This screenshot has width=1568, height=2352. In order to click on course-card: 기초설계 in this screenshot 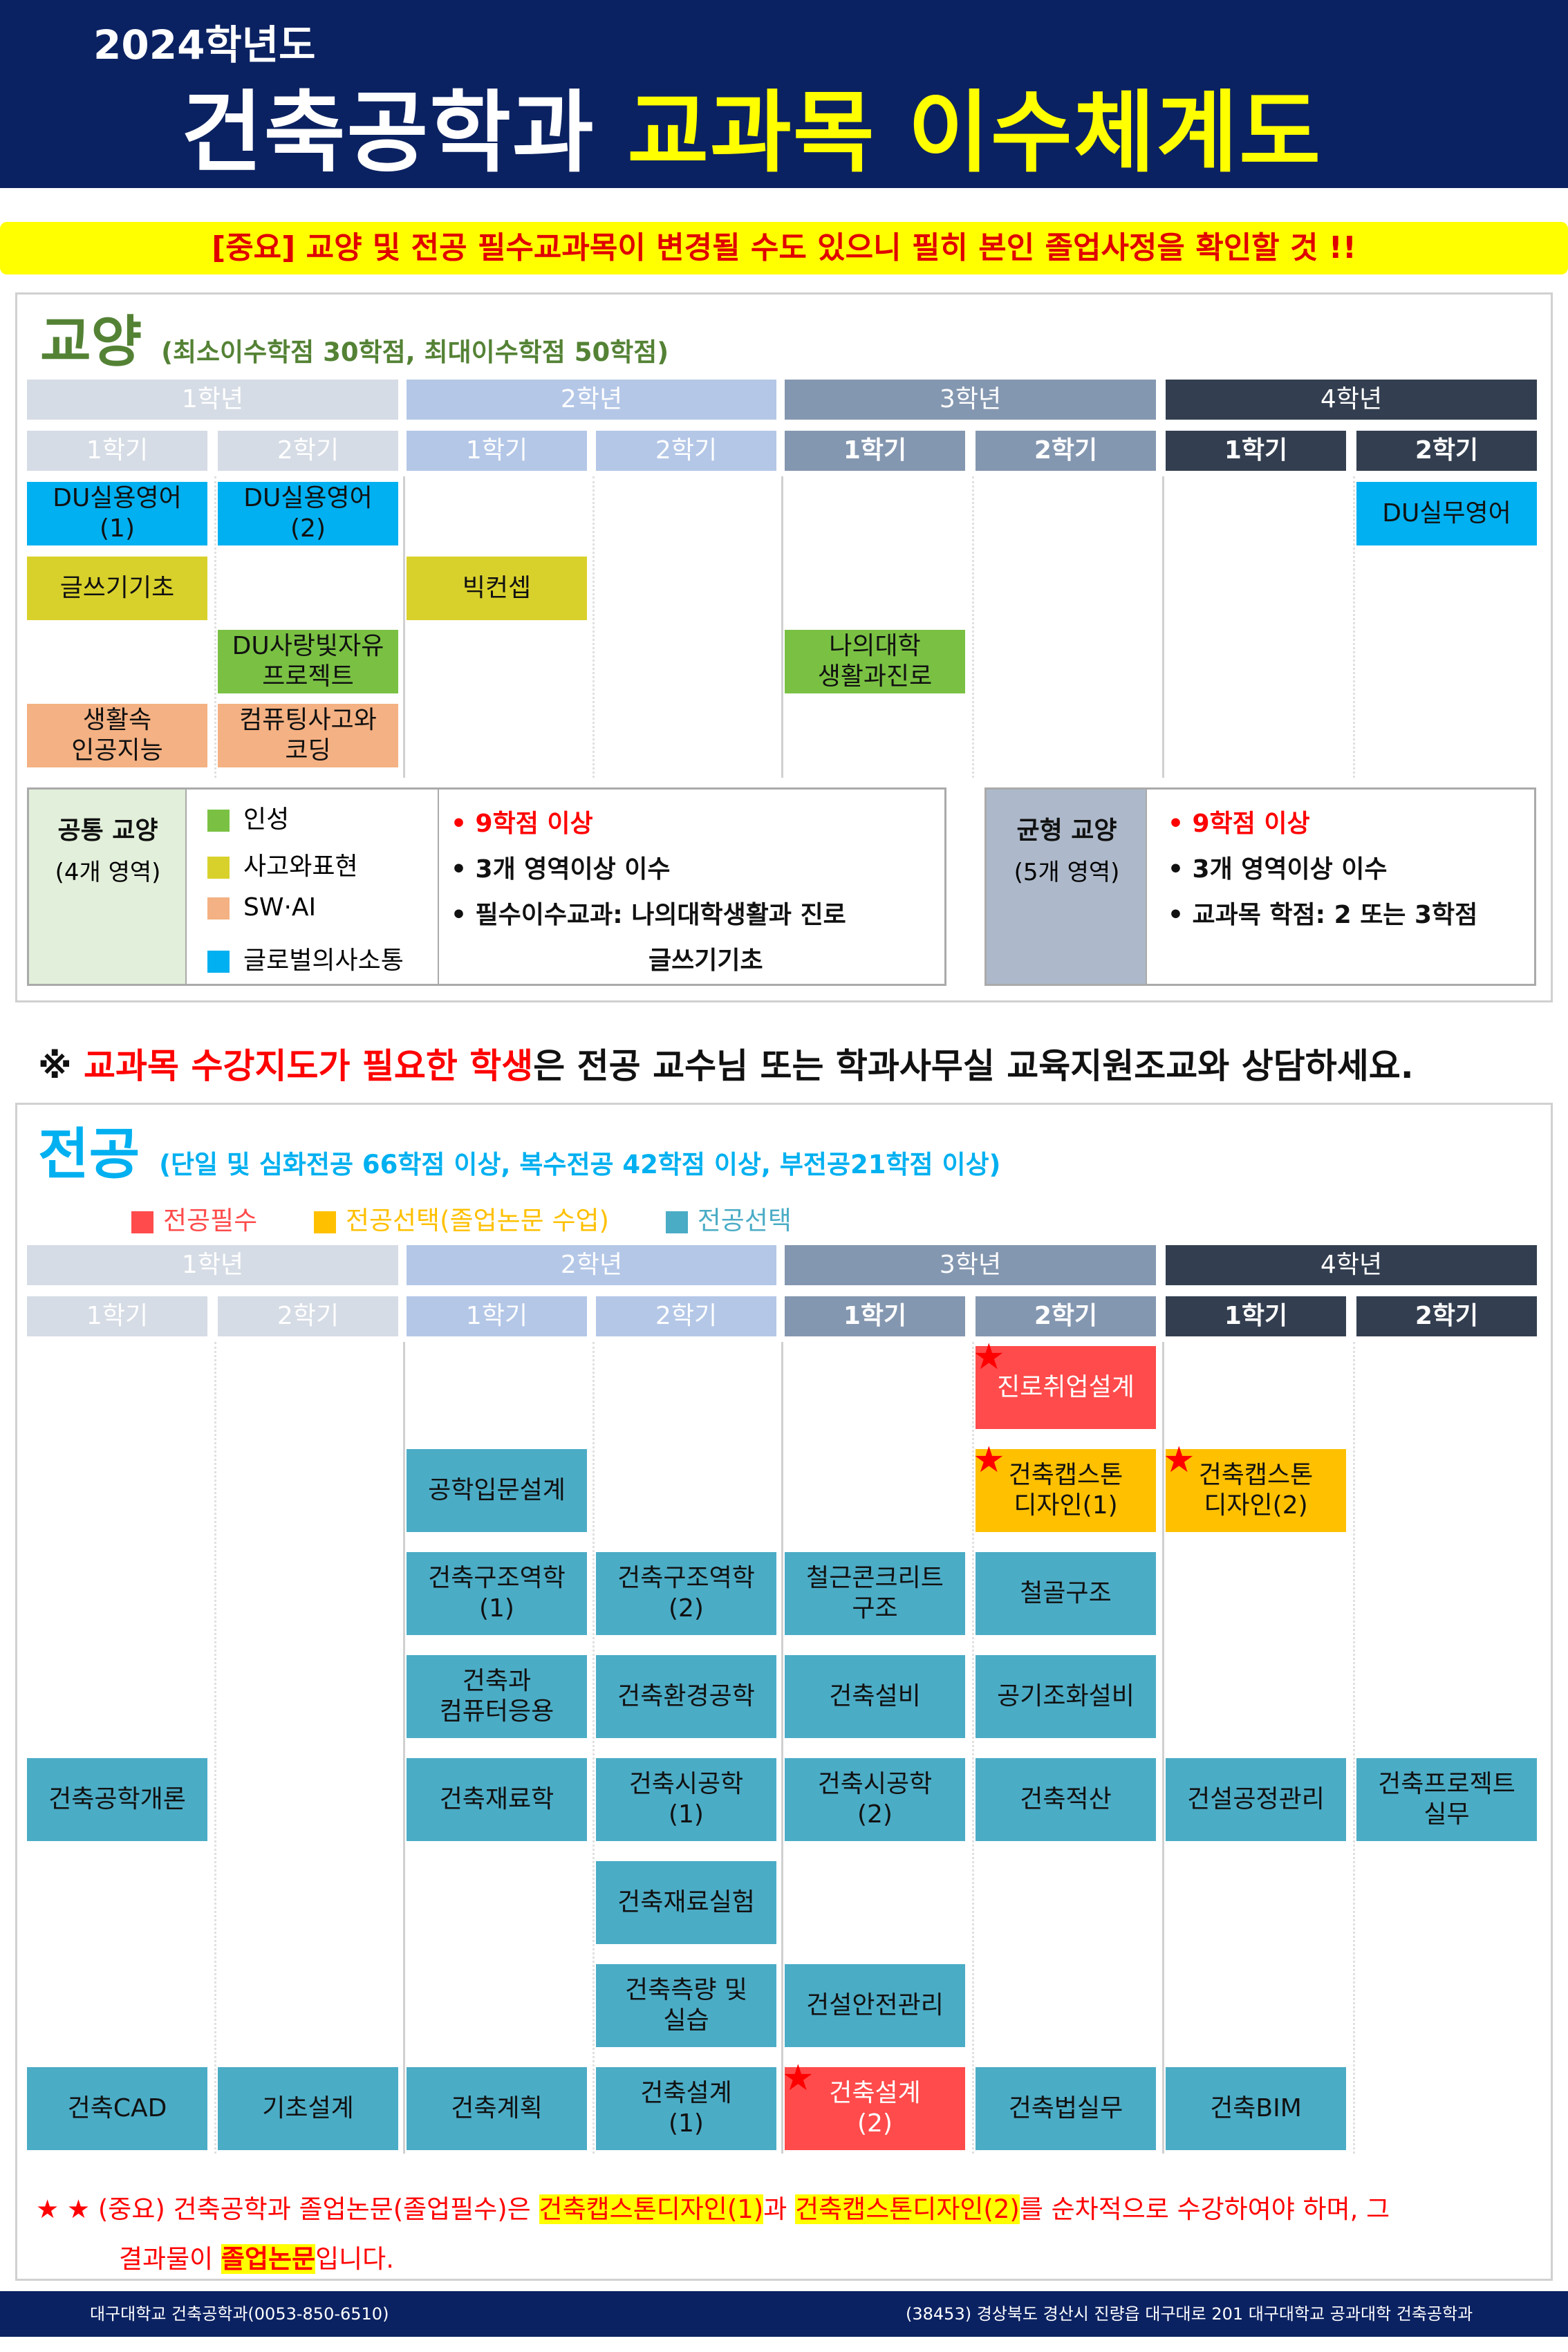, I will do `click(308, 2108)`.